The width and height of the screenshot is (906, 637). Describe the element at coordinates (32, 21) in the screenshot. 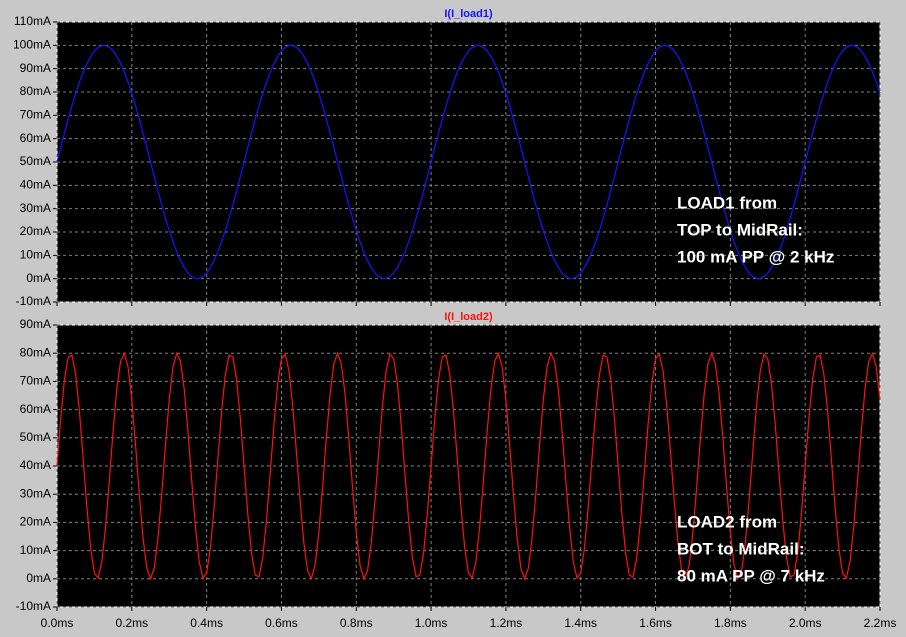

I see `y-tick-label: 110mA` at that location.